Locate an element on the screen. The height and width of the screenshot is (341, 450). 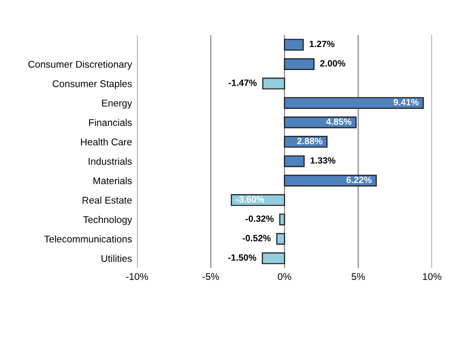
data-label: -3.60% is located at coordinates (250, 199).